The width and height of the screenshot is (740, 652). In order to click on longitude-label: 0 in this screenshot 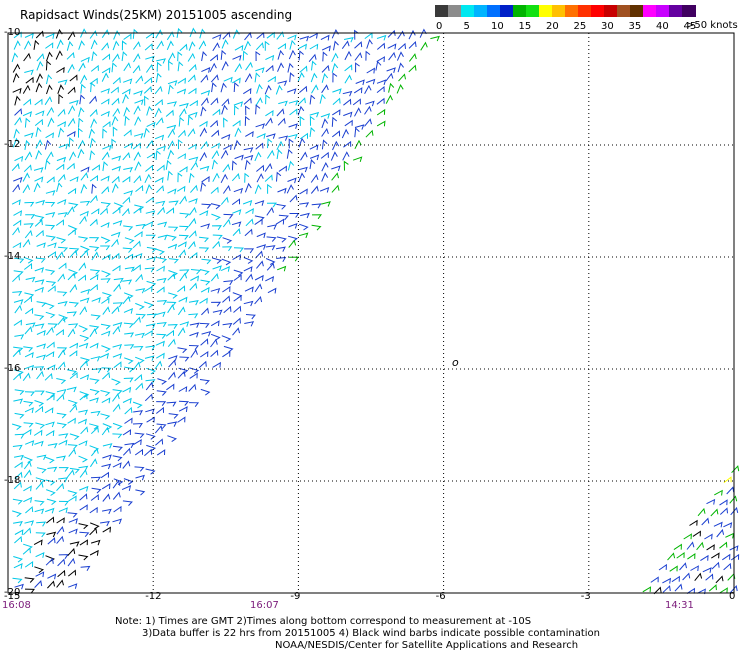, I will do `click(732, 596)`.